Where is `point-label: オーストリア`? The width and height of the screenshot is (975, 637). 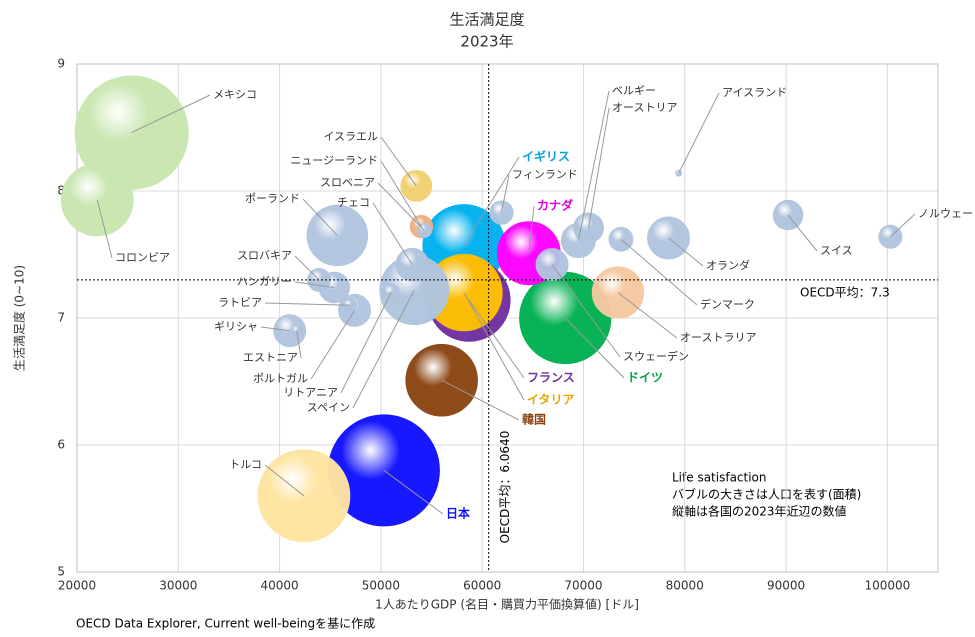 point-label: オーストリア is located at coordinates (644, 107).